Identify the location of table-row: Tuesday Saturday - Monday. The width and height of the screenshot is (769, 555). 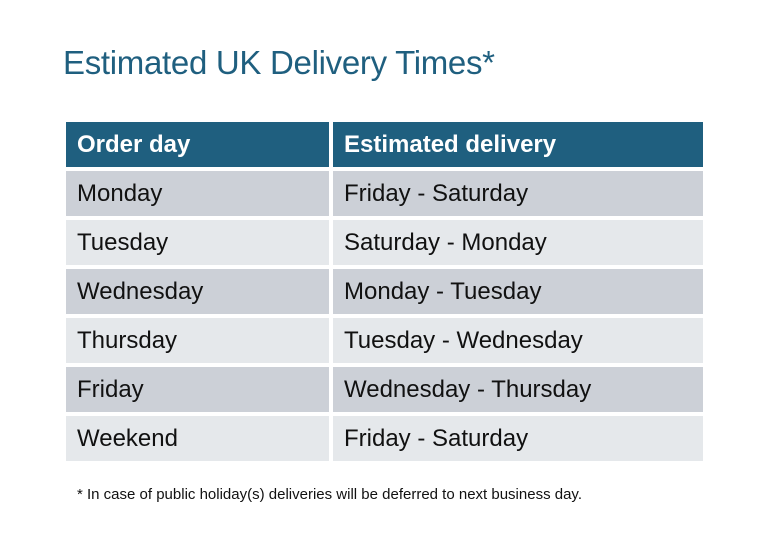
(384, 242).